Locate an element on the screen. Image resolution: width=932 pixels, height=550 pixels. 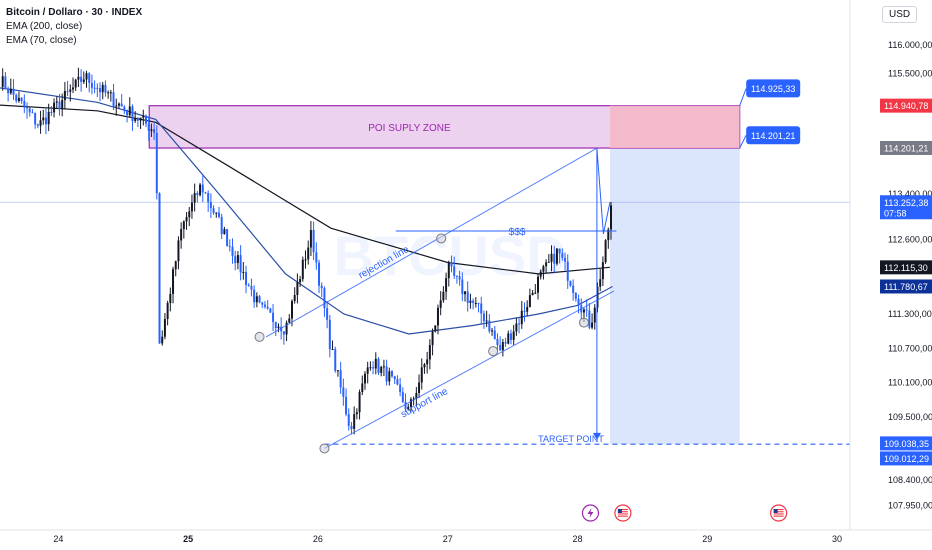
time-tick-label: 30 is located at coordinates (837, 539).